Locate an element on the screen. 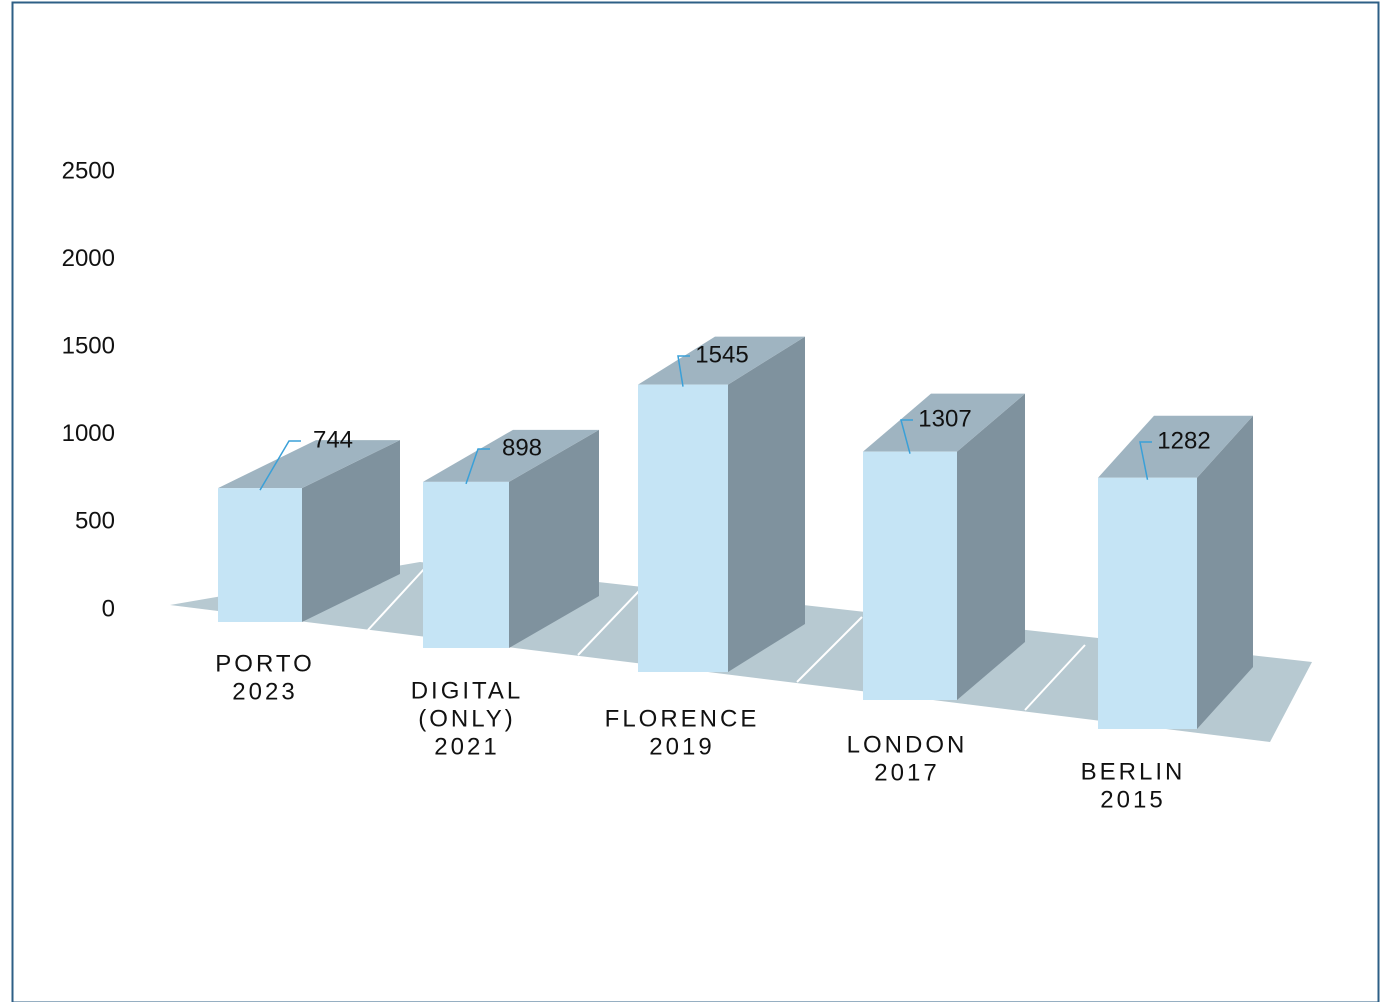 The width and height of the screenshot is (1380, 1002). data-label: 1307 is located at coordinates (944, 418).